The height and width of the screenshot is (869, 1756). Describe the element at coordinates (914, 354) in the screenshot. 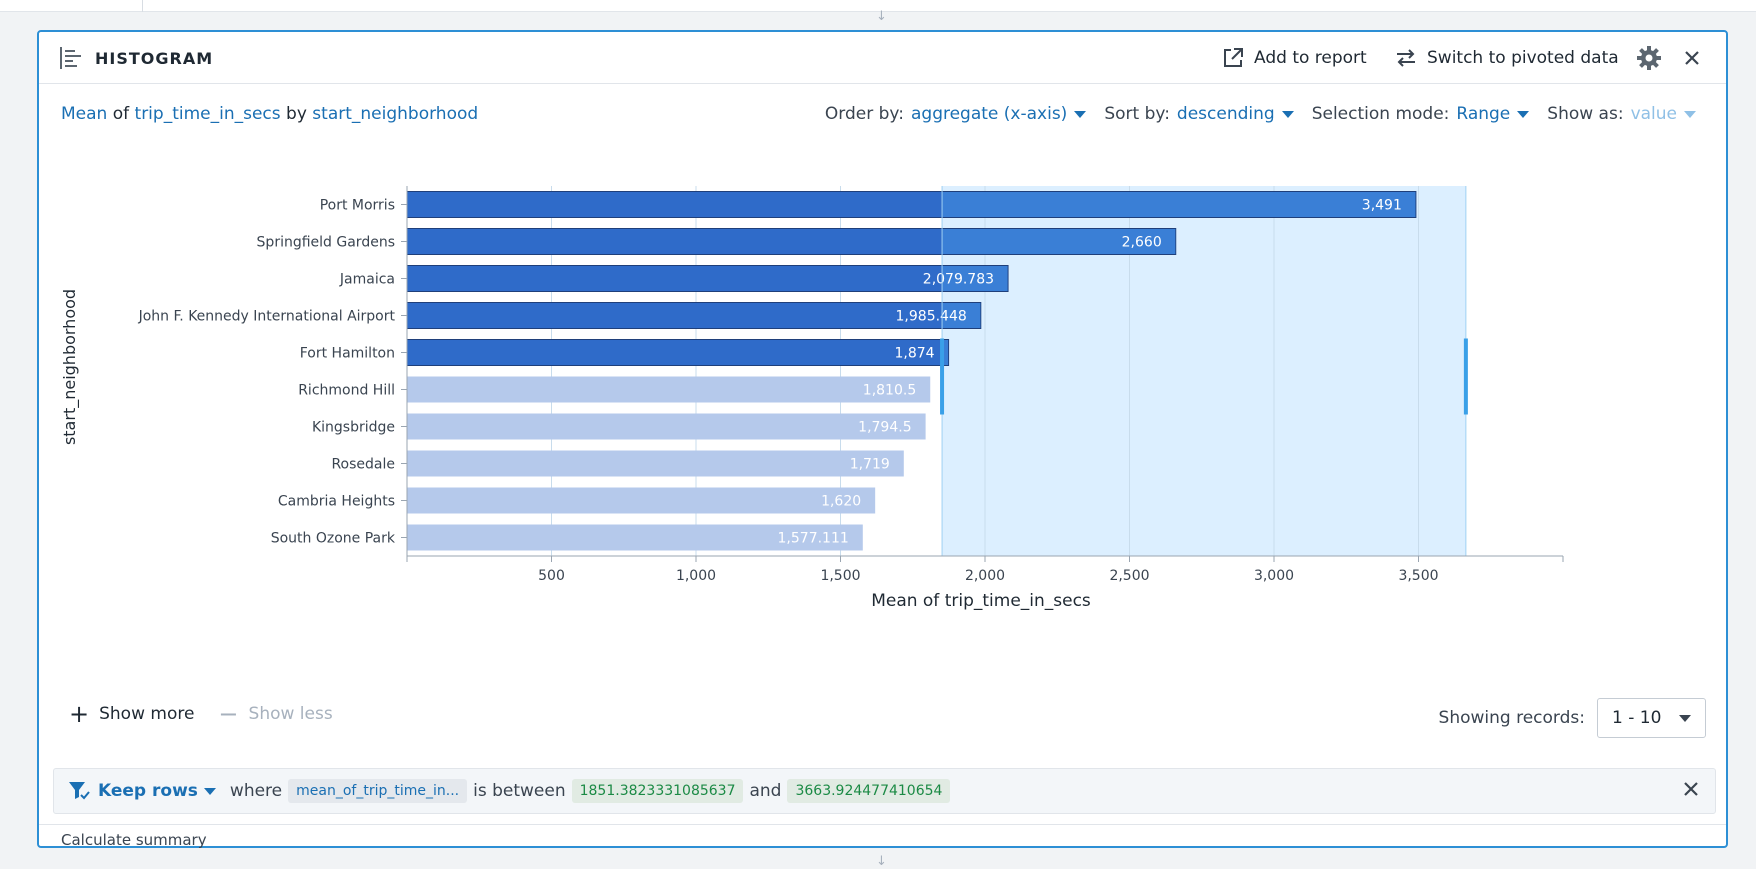

I see `bar-value-label: 1,874` at that location.